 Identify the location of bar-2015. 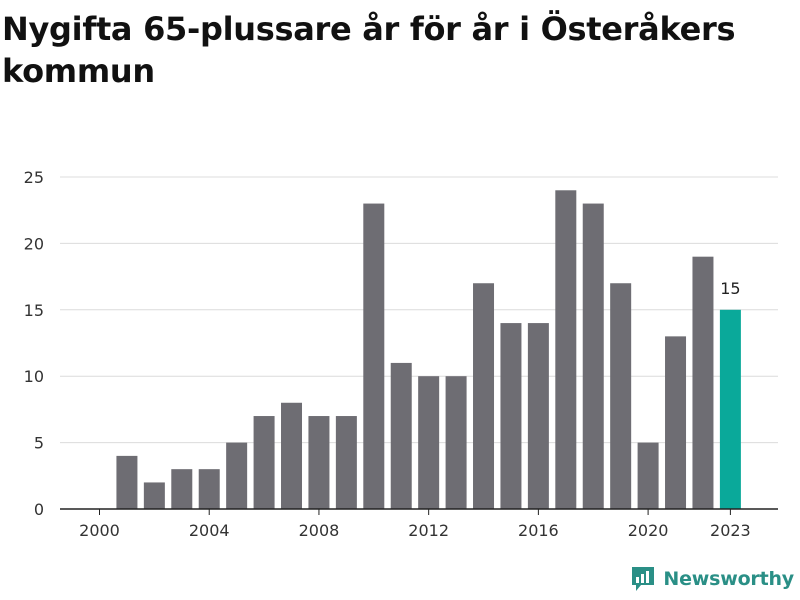
(511, 416).